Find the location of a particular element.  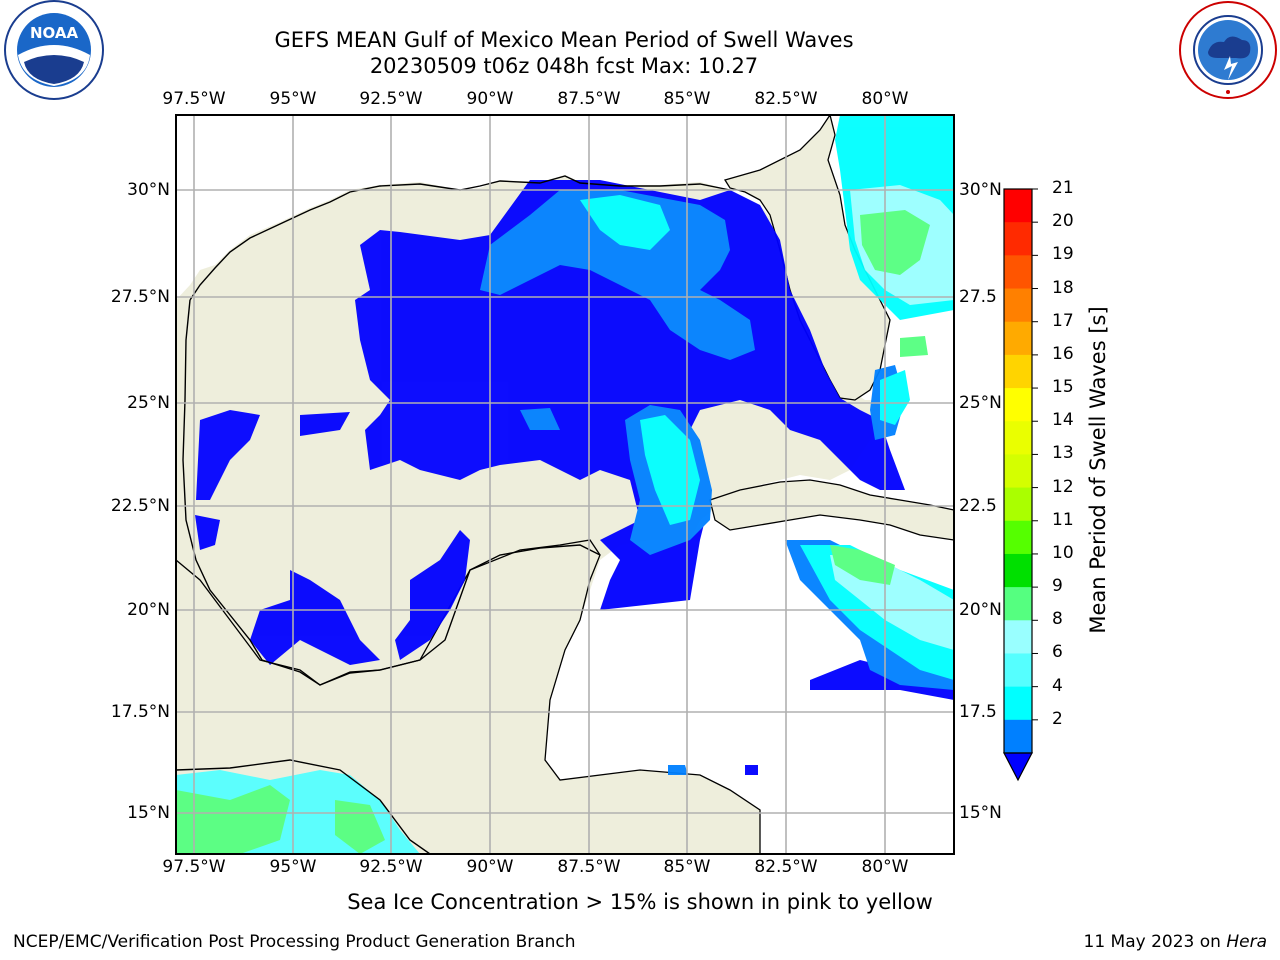

colorbar-segments is located at coordinates (1018, 471).